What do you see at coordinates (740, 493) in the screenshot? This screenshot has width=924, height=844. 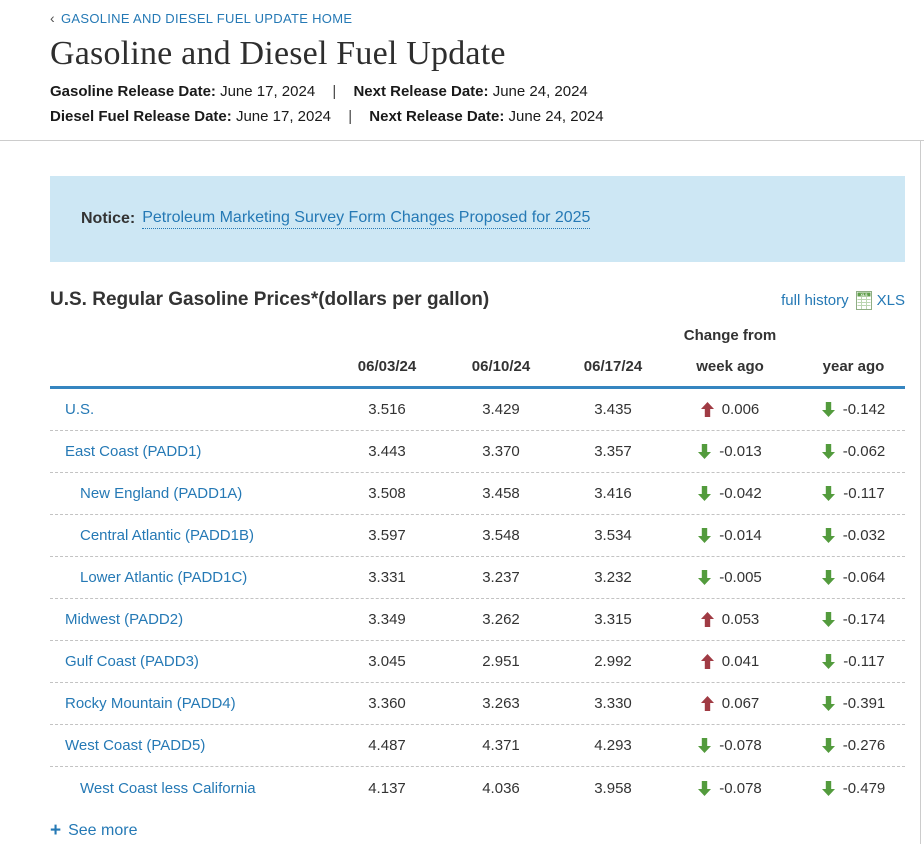 I see `change-value: -0.042` at bounding box center [740, 493].